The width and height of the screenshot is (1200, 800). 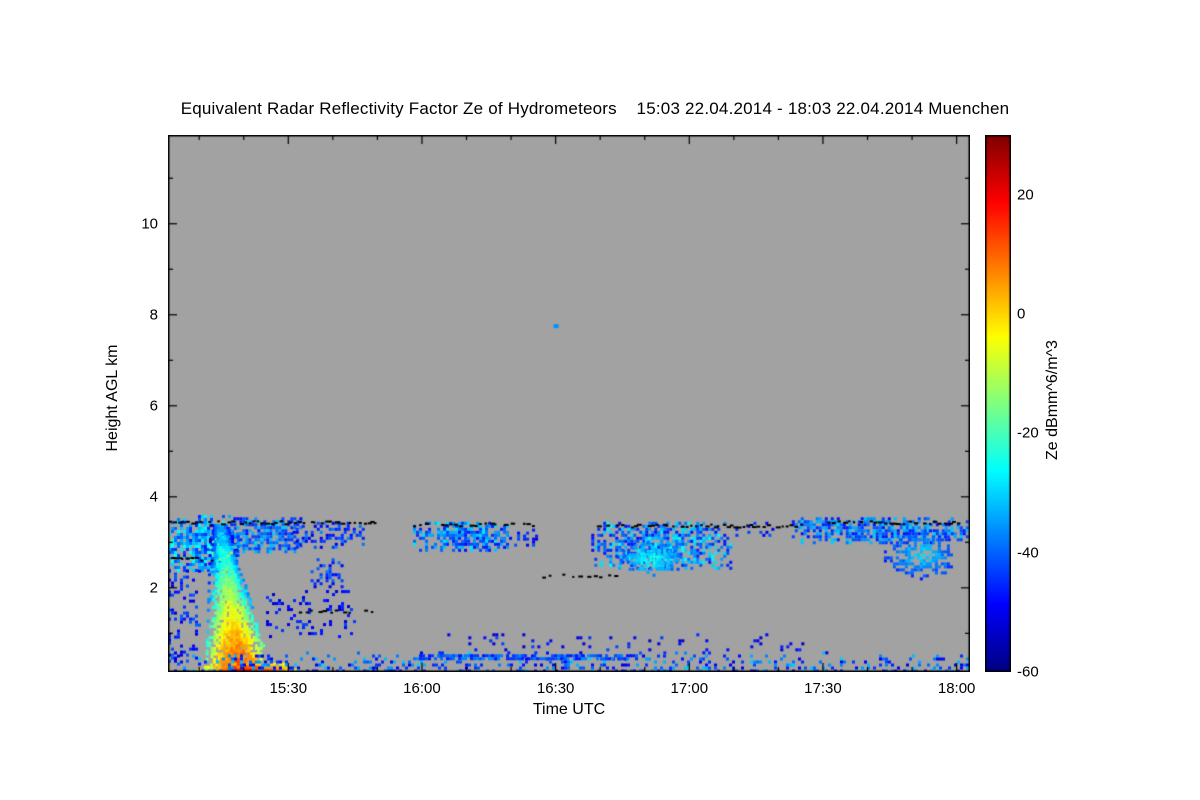 What do you see at coordinates (288, 688) in the screenshot?
I see `x-tick-label: 15:30` at bounding box center [288, 688].